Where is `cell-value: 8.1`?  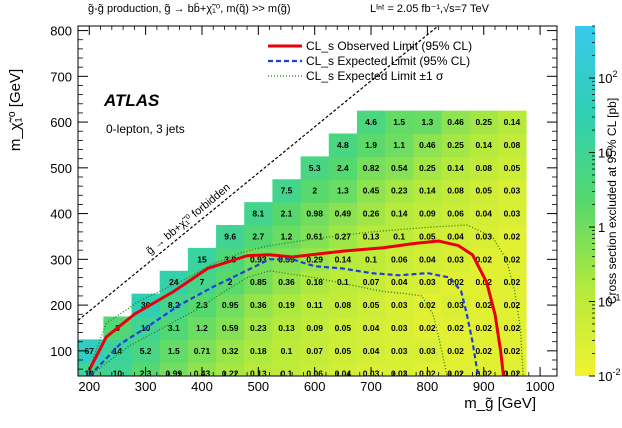
cell-value: 8.1 is located at coordinates (258, 214).